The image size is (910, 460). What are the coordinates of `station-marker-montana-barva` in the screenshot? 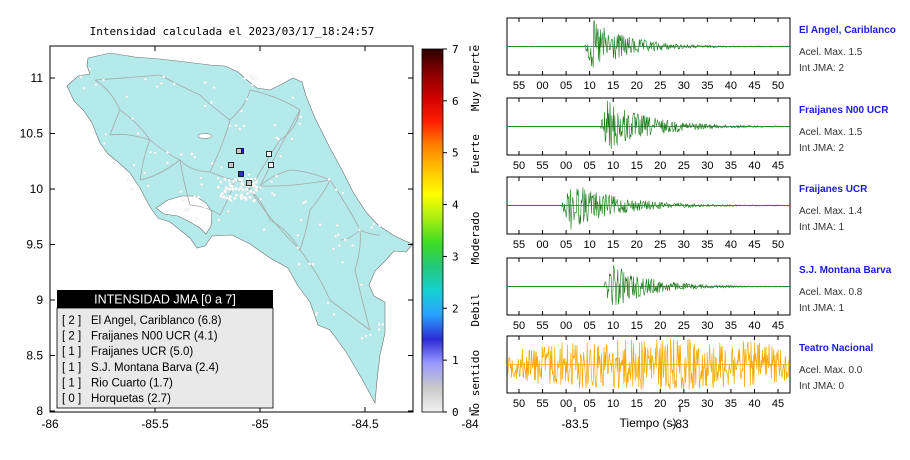 It's located at (249, 183).